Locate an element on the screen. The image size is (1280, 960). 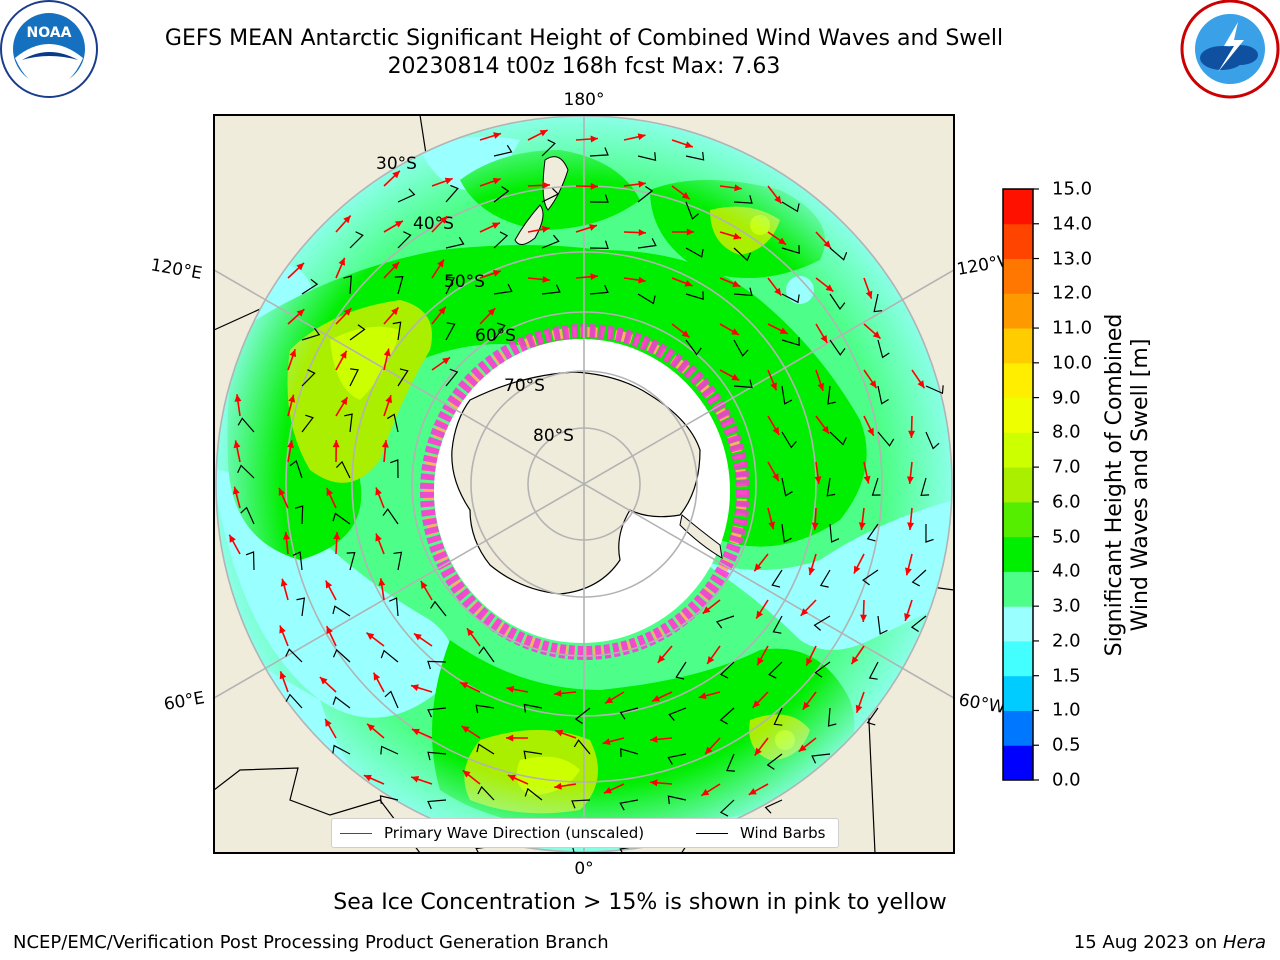
lat-label-30s: 30°S is located at coordinates (396, 164).